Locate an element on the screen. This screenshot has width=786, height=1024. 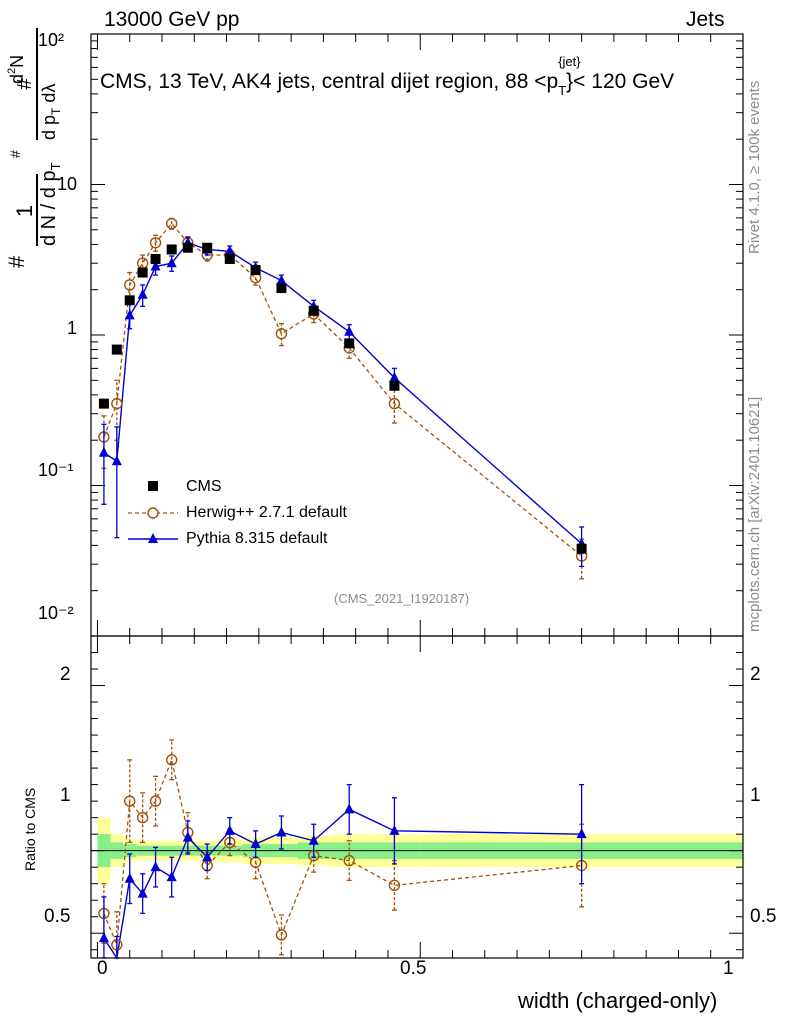
main-y-tick-label: 10⁻¹ is located at coordinates (56, 470).